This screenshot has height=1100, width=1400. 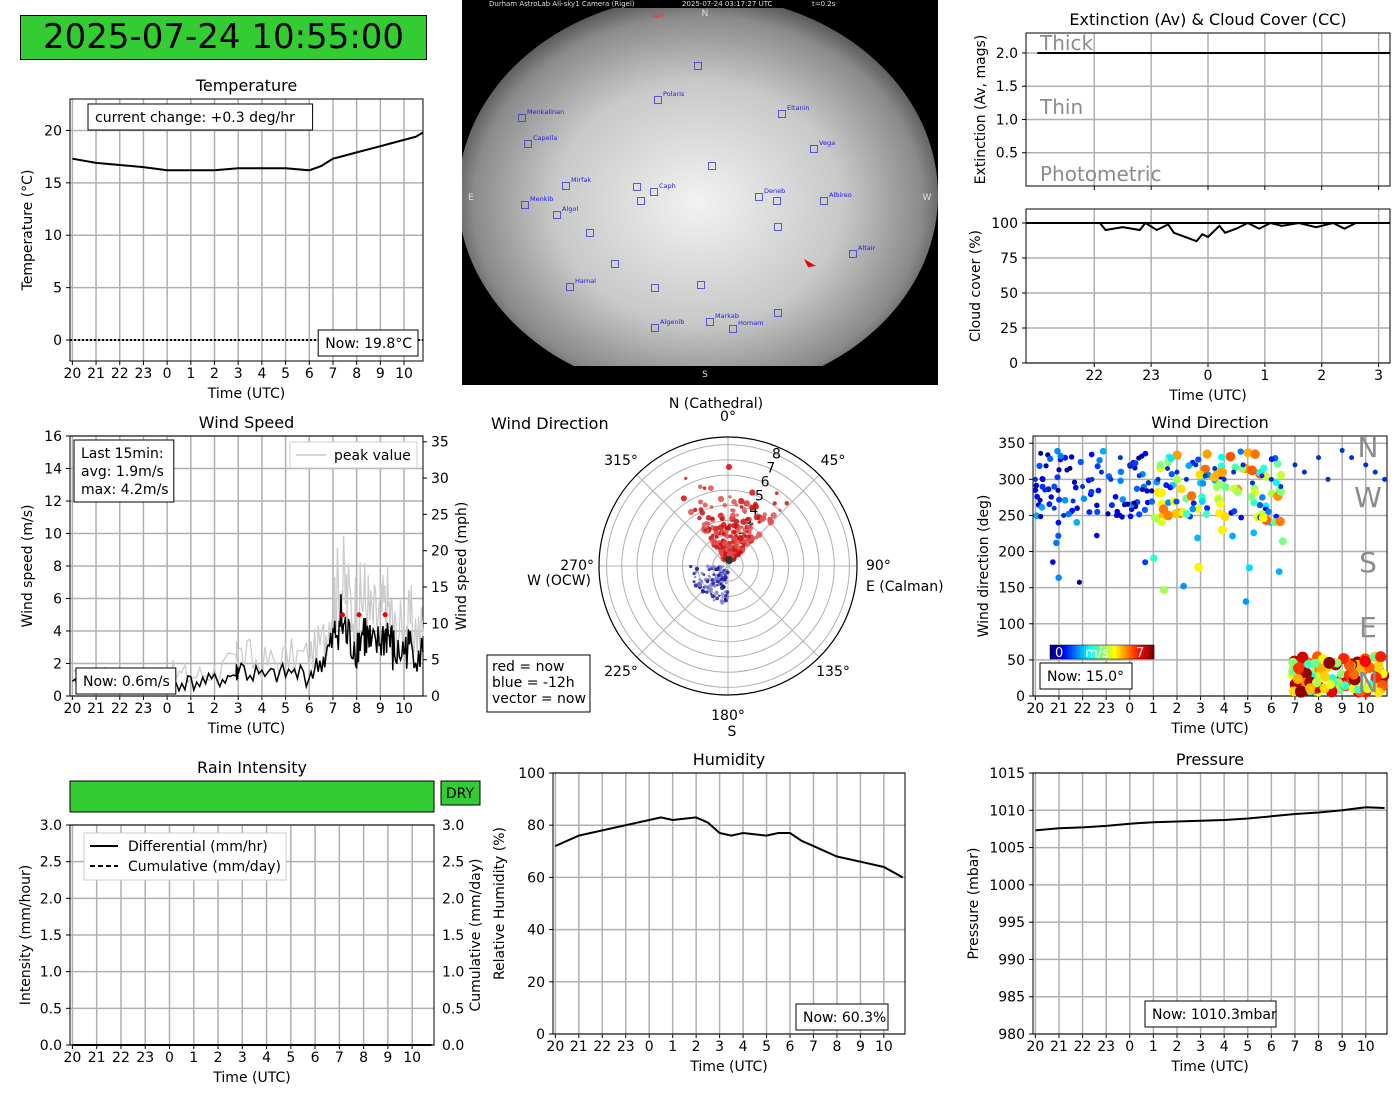 What do you see at coordinates (246, 85) in the screenshot?
I see `chart-title: Temperature` at bounding box center [246, 85].